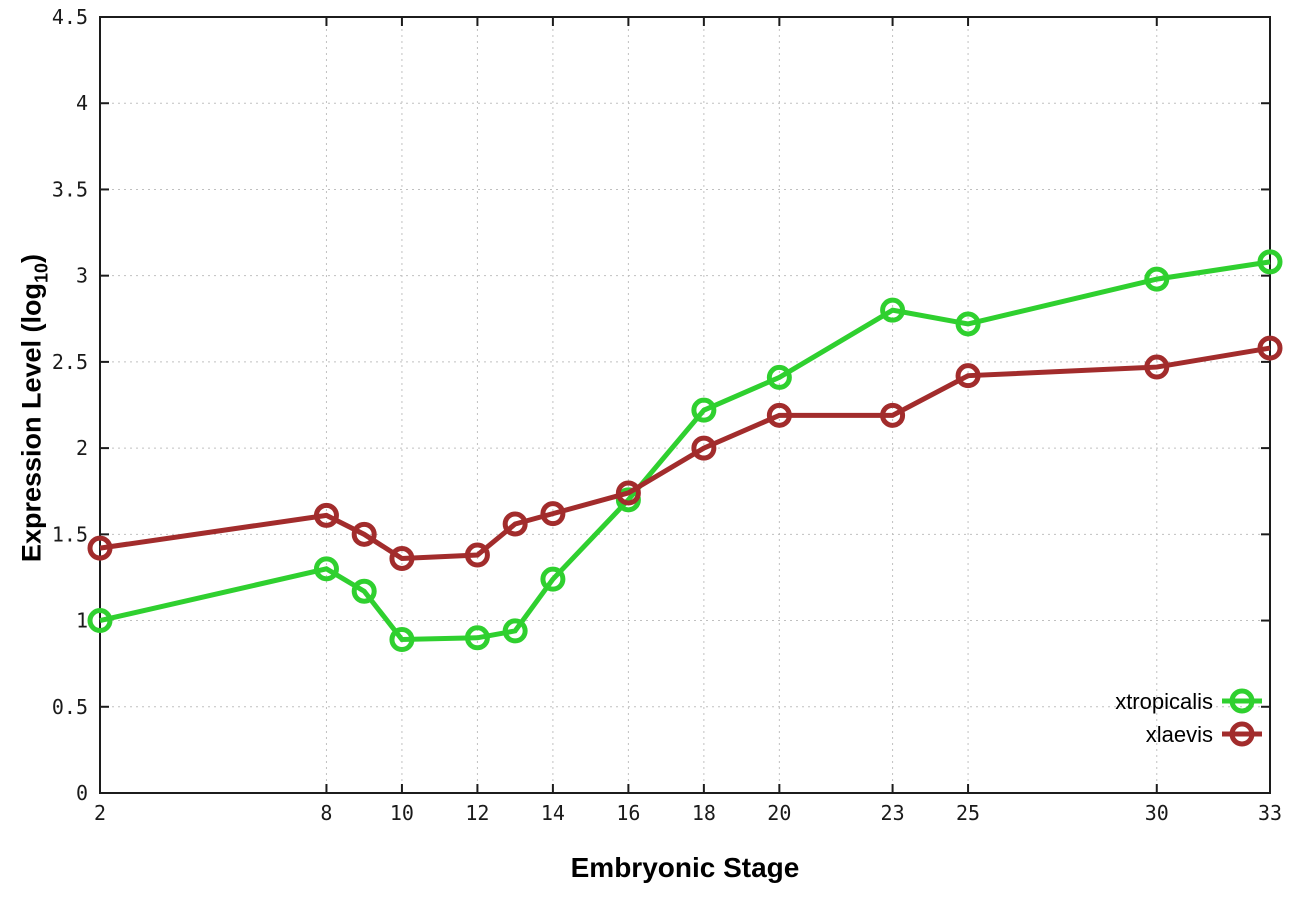  What do you see at coordinates (326, 813) in the screenshot?
I see `x-tick-label: 8` at bounding box center [326, 813].